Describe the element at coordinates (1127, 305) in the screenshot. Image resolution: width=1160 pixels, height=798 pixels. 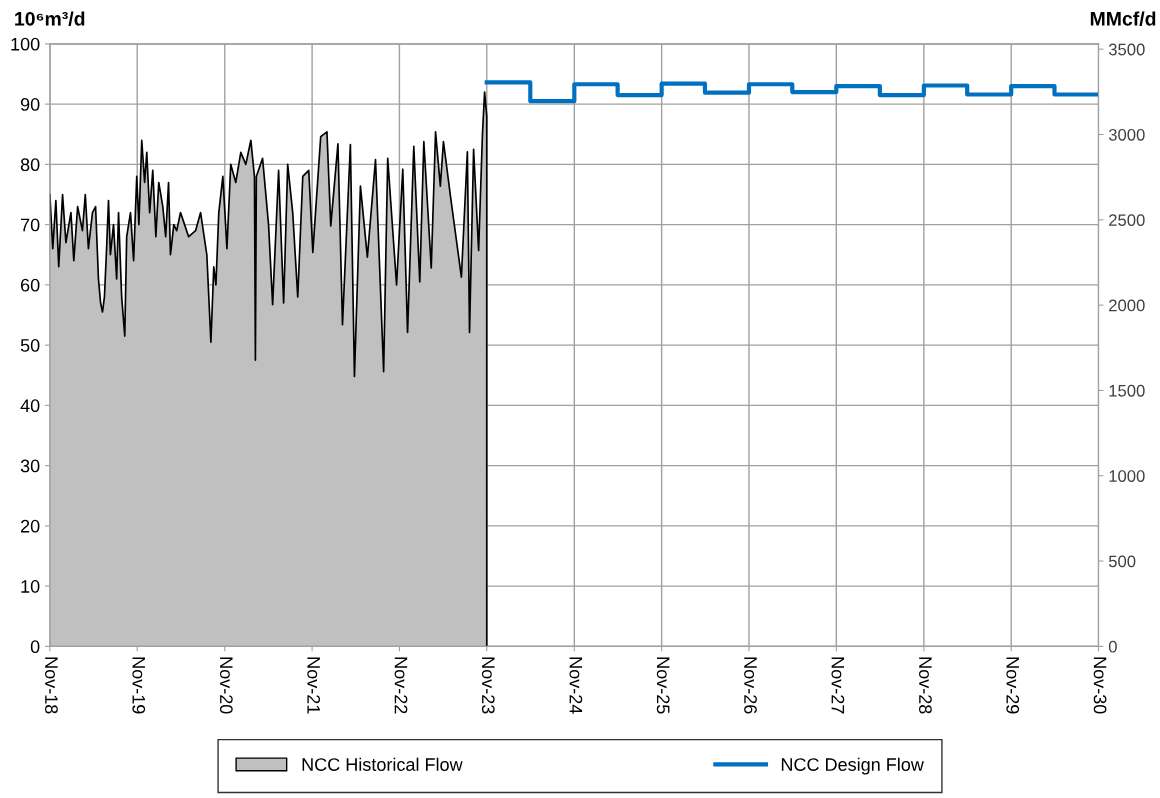
I see `y2-tick-label: 2000` at that location.